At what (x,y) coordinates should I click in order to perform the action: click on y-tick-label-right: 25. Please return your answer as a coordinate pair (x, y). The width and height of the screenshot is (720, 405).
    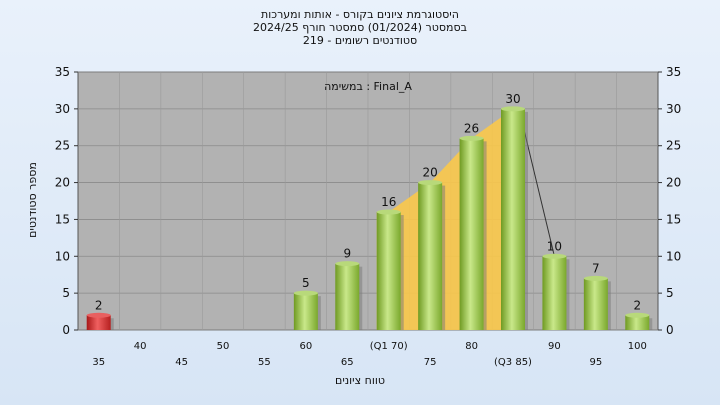
    Looking at the image, I should click on (673, 146).